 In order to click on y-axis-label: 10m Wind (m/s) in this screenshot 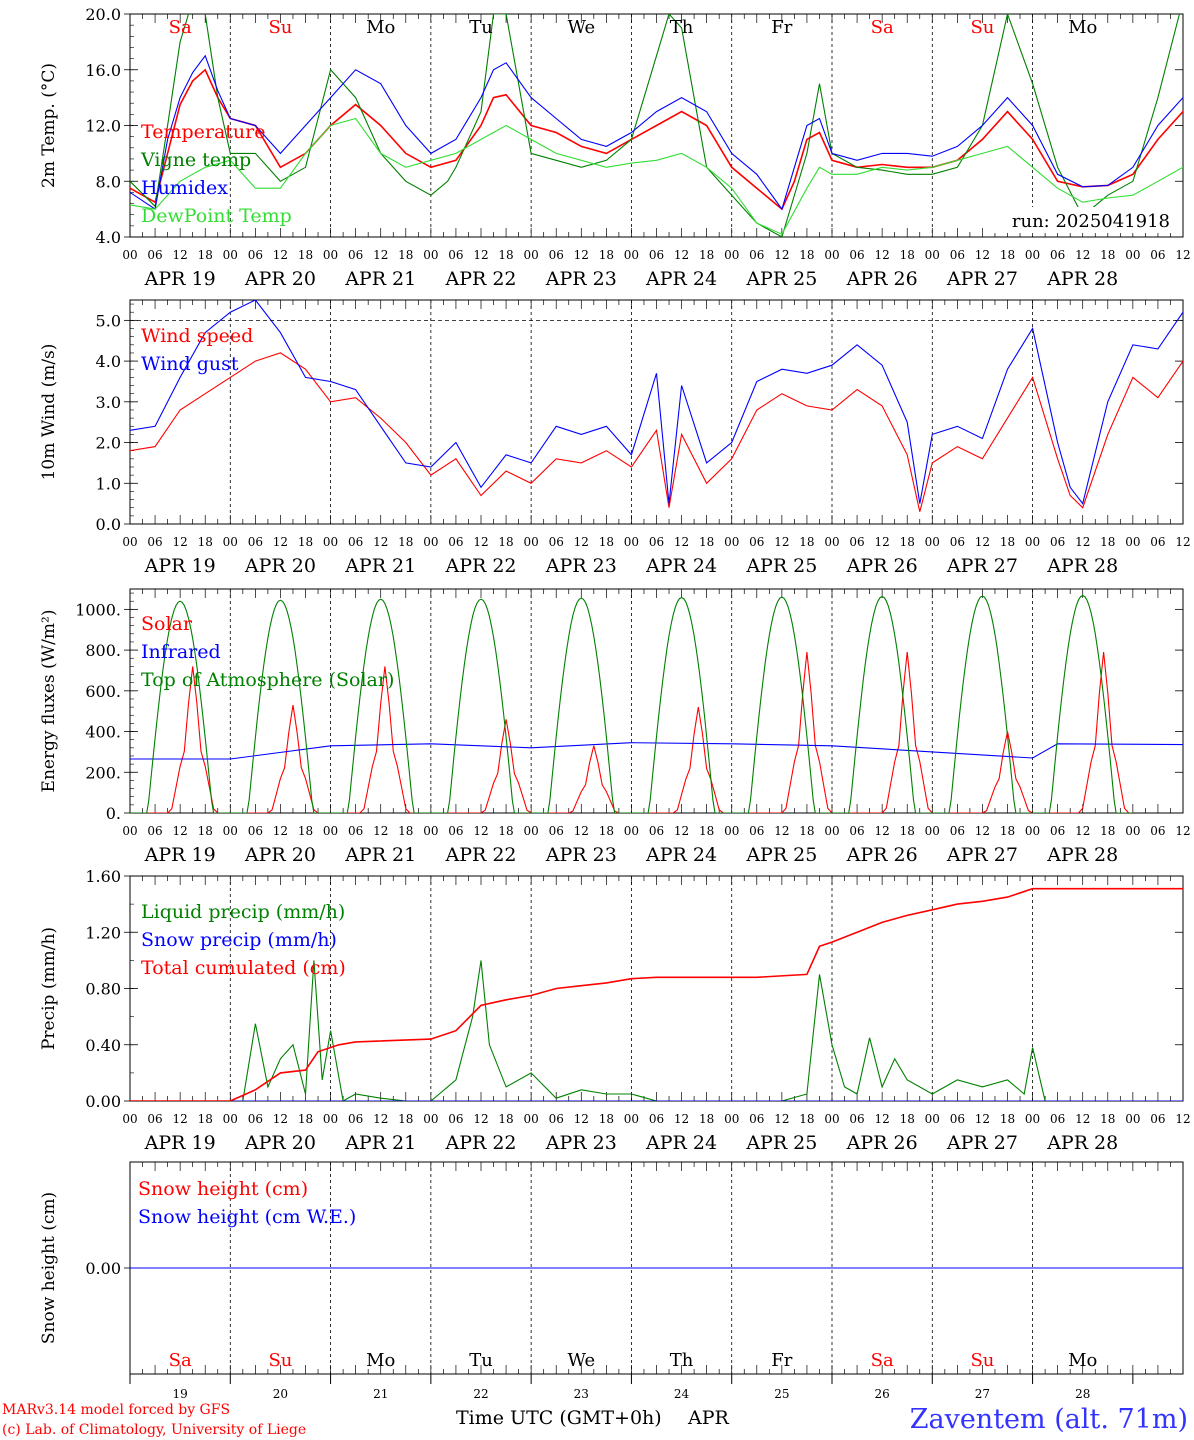, I will do `click(49, 412)`.